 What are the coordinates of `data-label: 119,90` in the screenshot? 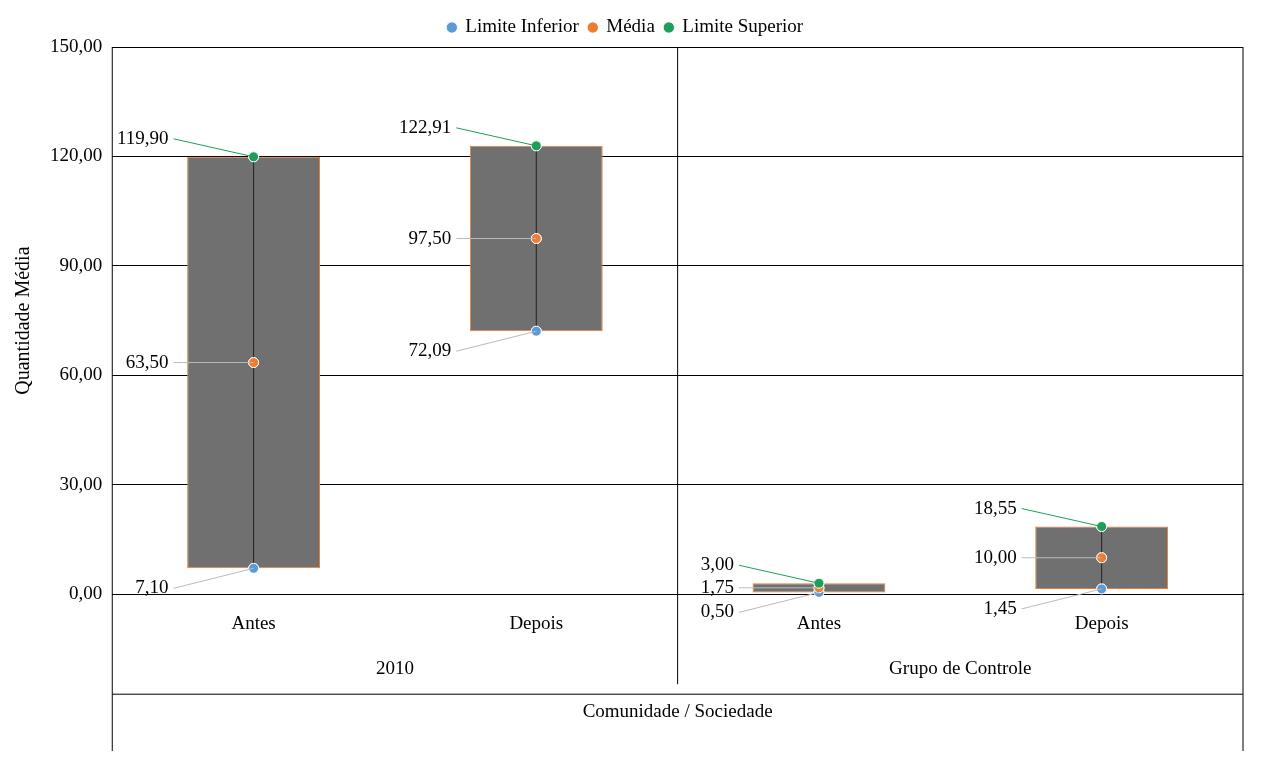 It's located at (143, 137).